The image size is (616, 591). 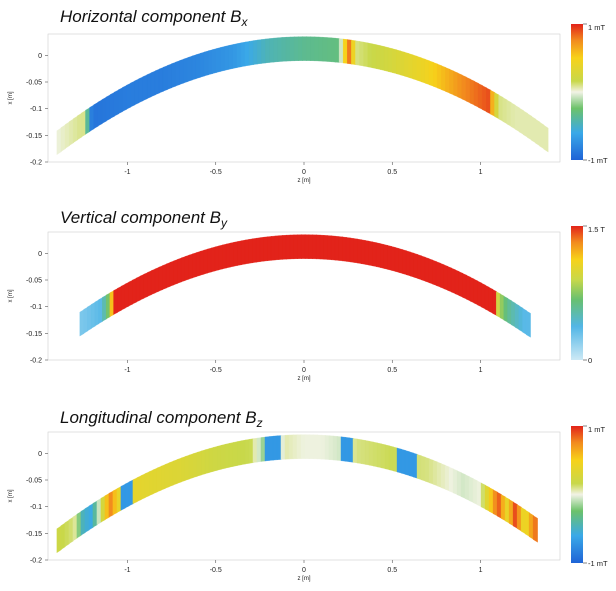 I want to click on title-subscript: x, so click(x=244, y=22).